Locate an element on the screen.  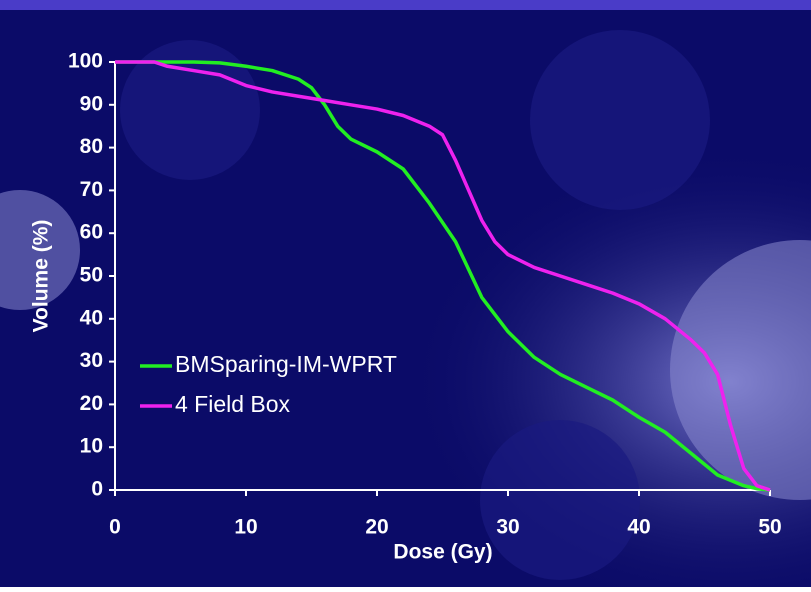
y-tick-label: 20 is located at coordinates (91, 403).